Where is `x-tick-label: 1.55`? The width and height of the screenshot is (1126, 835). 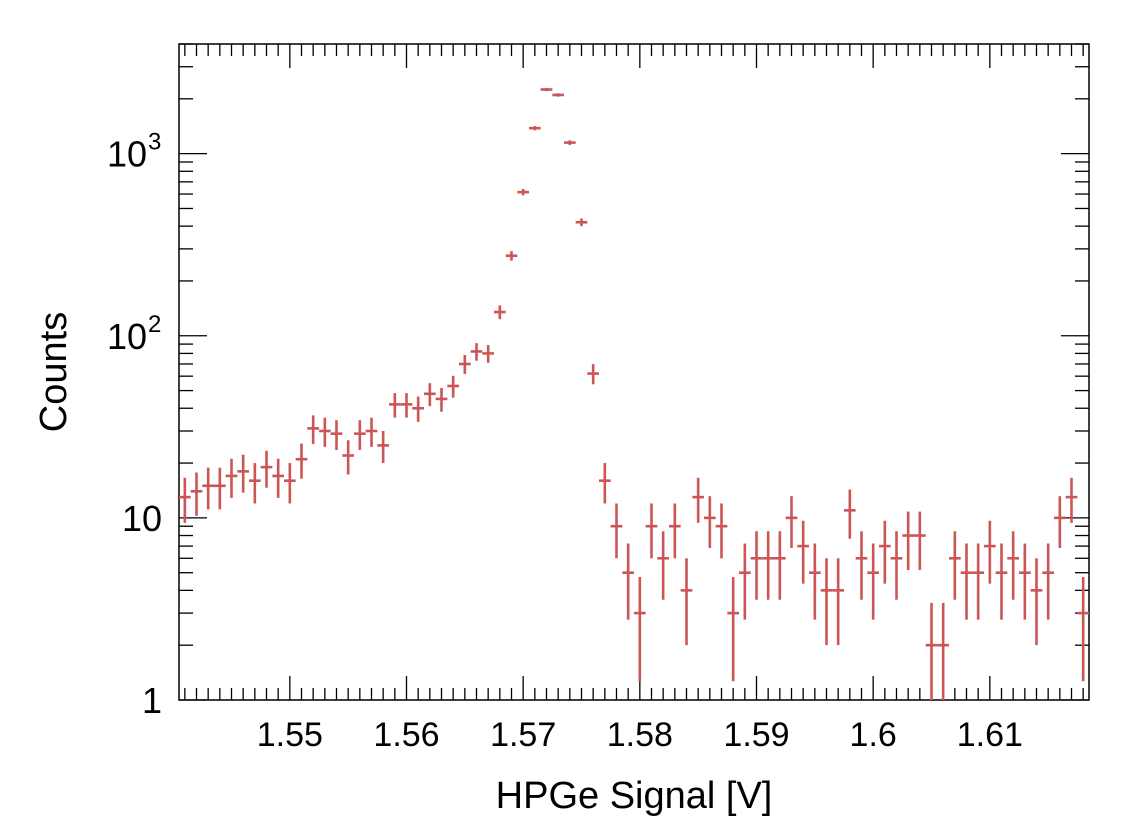
x-tick-label: 1.55 is located at coordinates (290, 735).